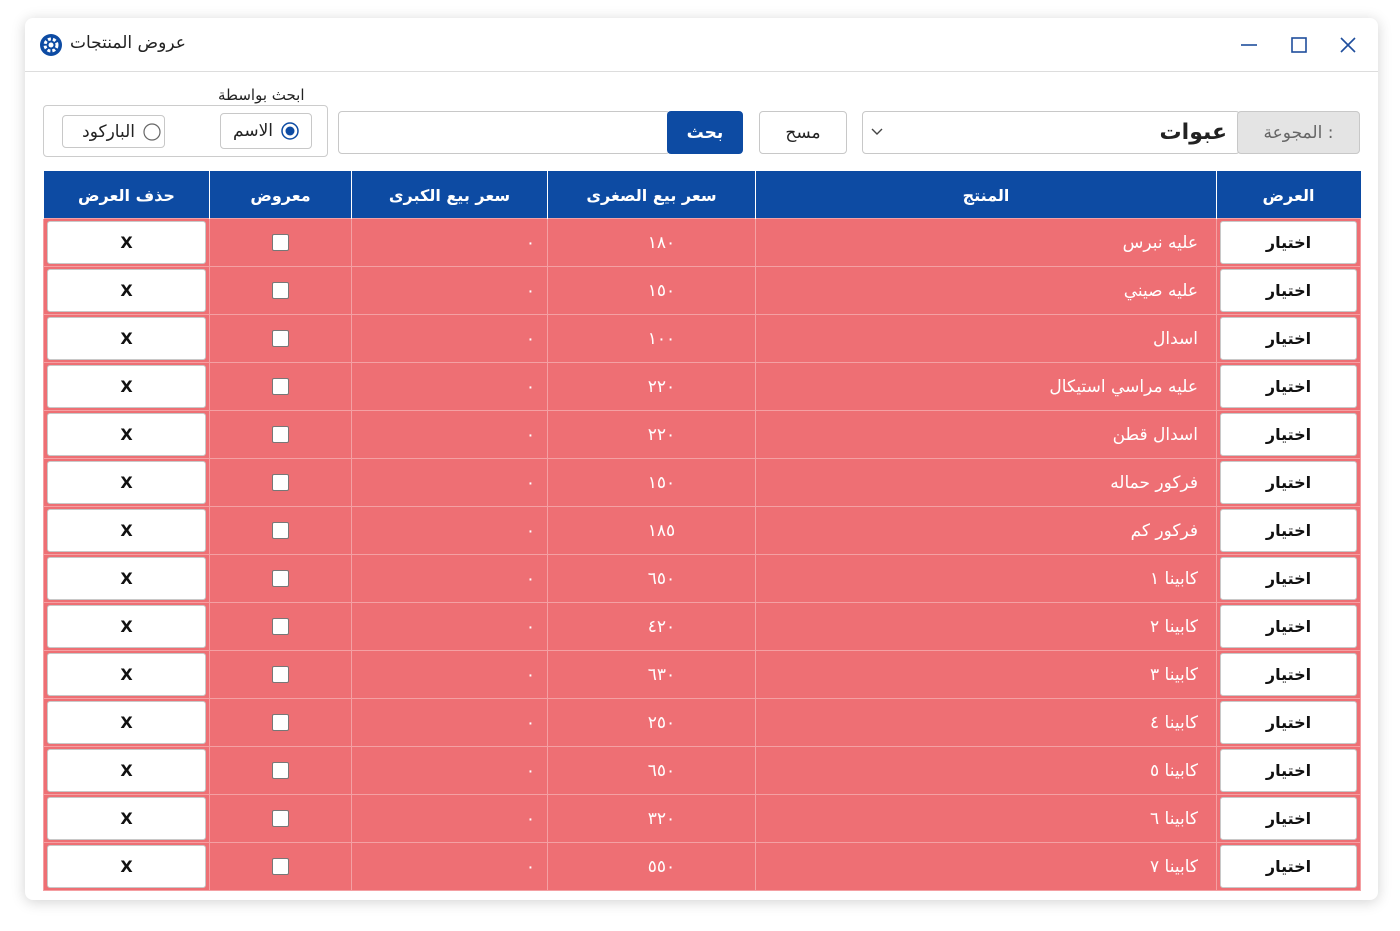 This screenshot has height=931, width=1400. What do you see at coordinates (651, 770) in the screenshot?
I see `small-price-cell: ٦٥٠` at bounding box center [651, 770].